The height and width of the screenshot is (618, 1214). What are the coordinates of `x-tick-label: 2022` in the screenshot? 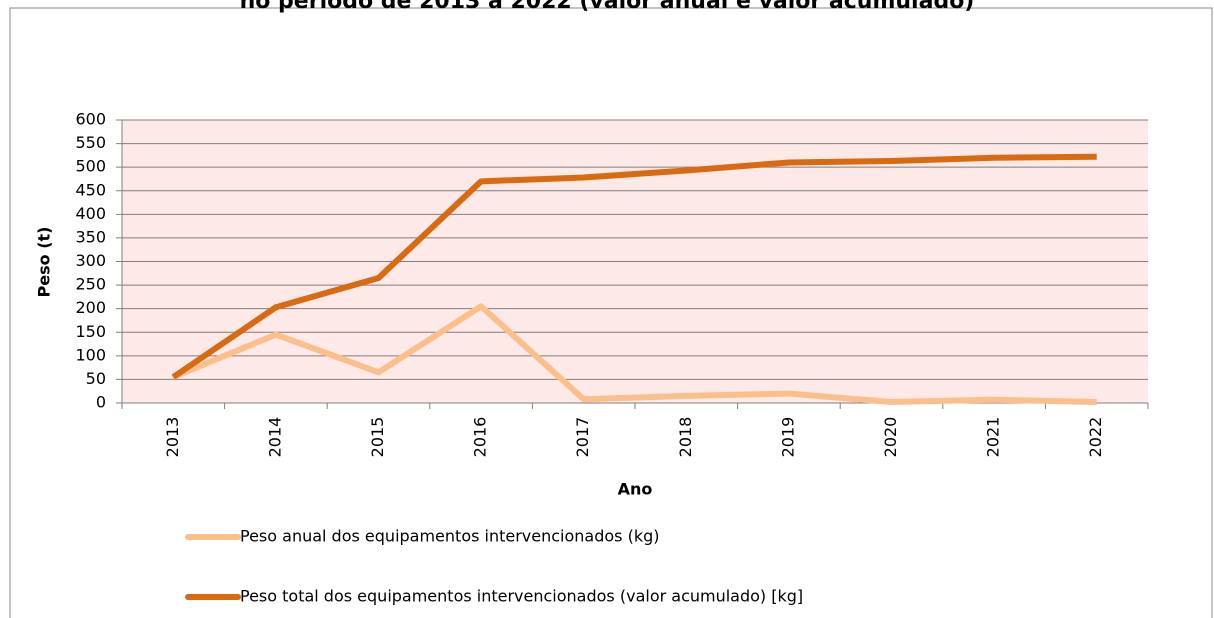 It's located at (1095, 437).